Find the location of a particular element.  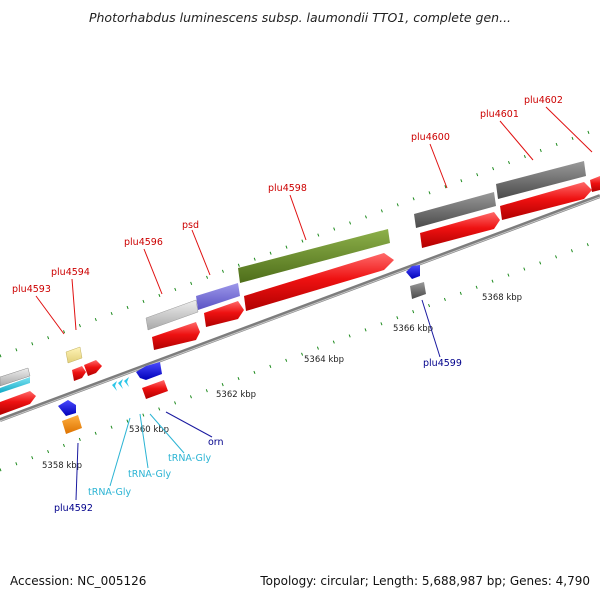

gene-label-plu4601: plu4601 is located at coordinates (499, 114).